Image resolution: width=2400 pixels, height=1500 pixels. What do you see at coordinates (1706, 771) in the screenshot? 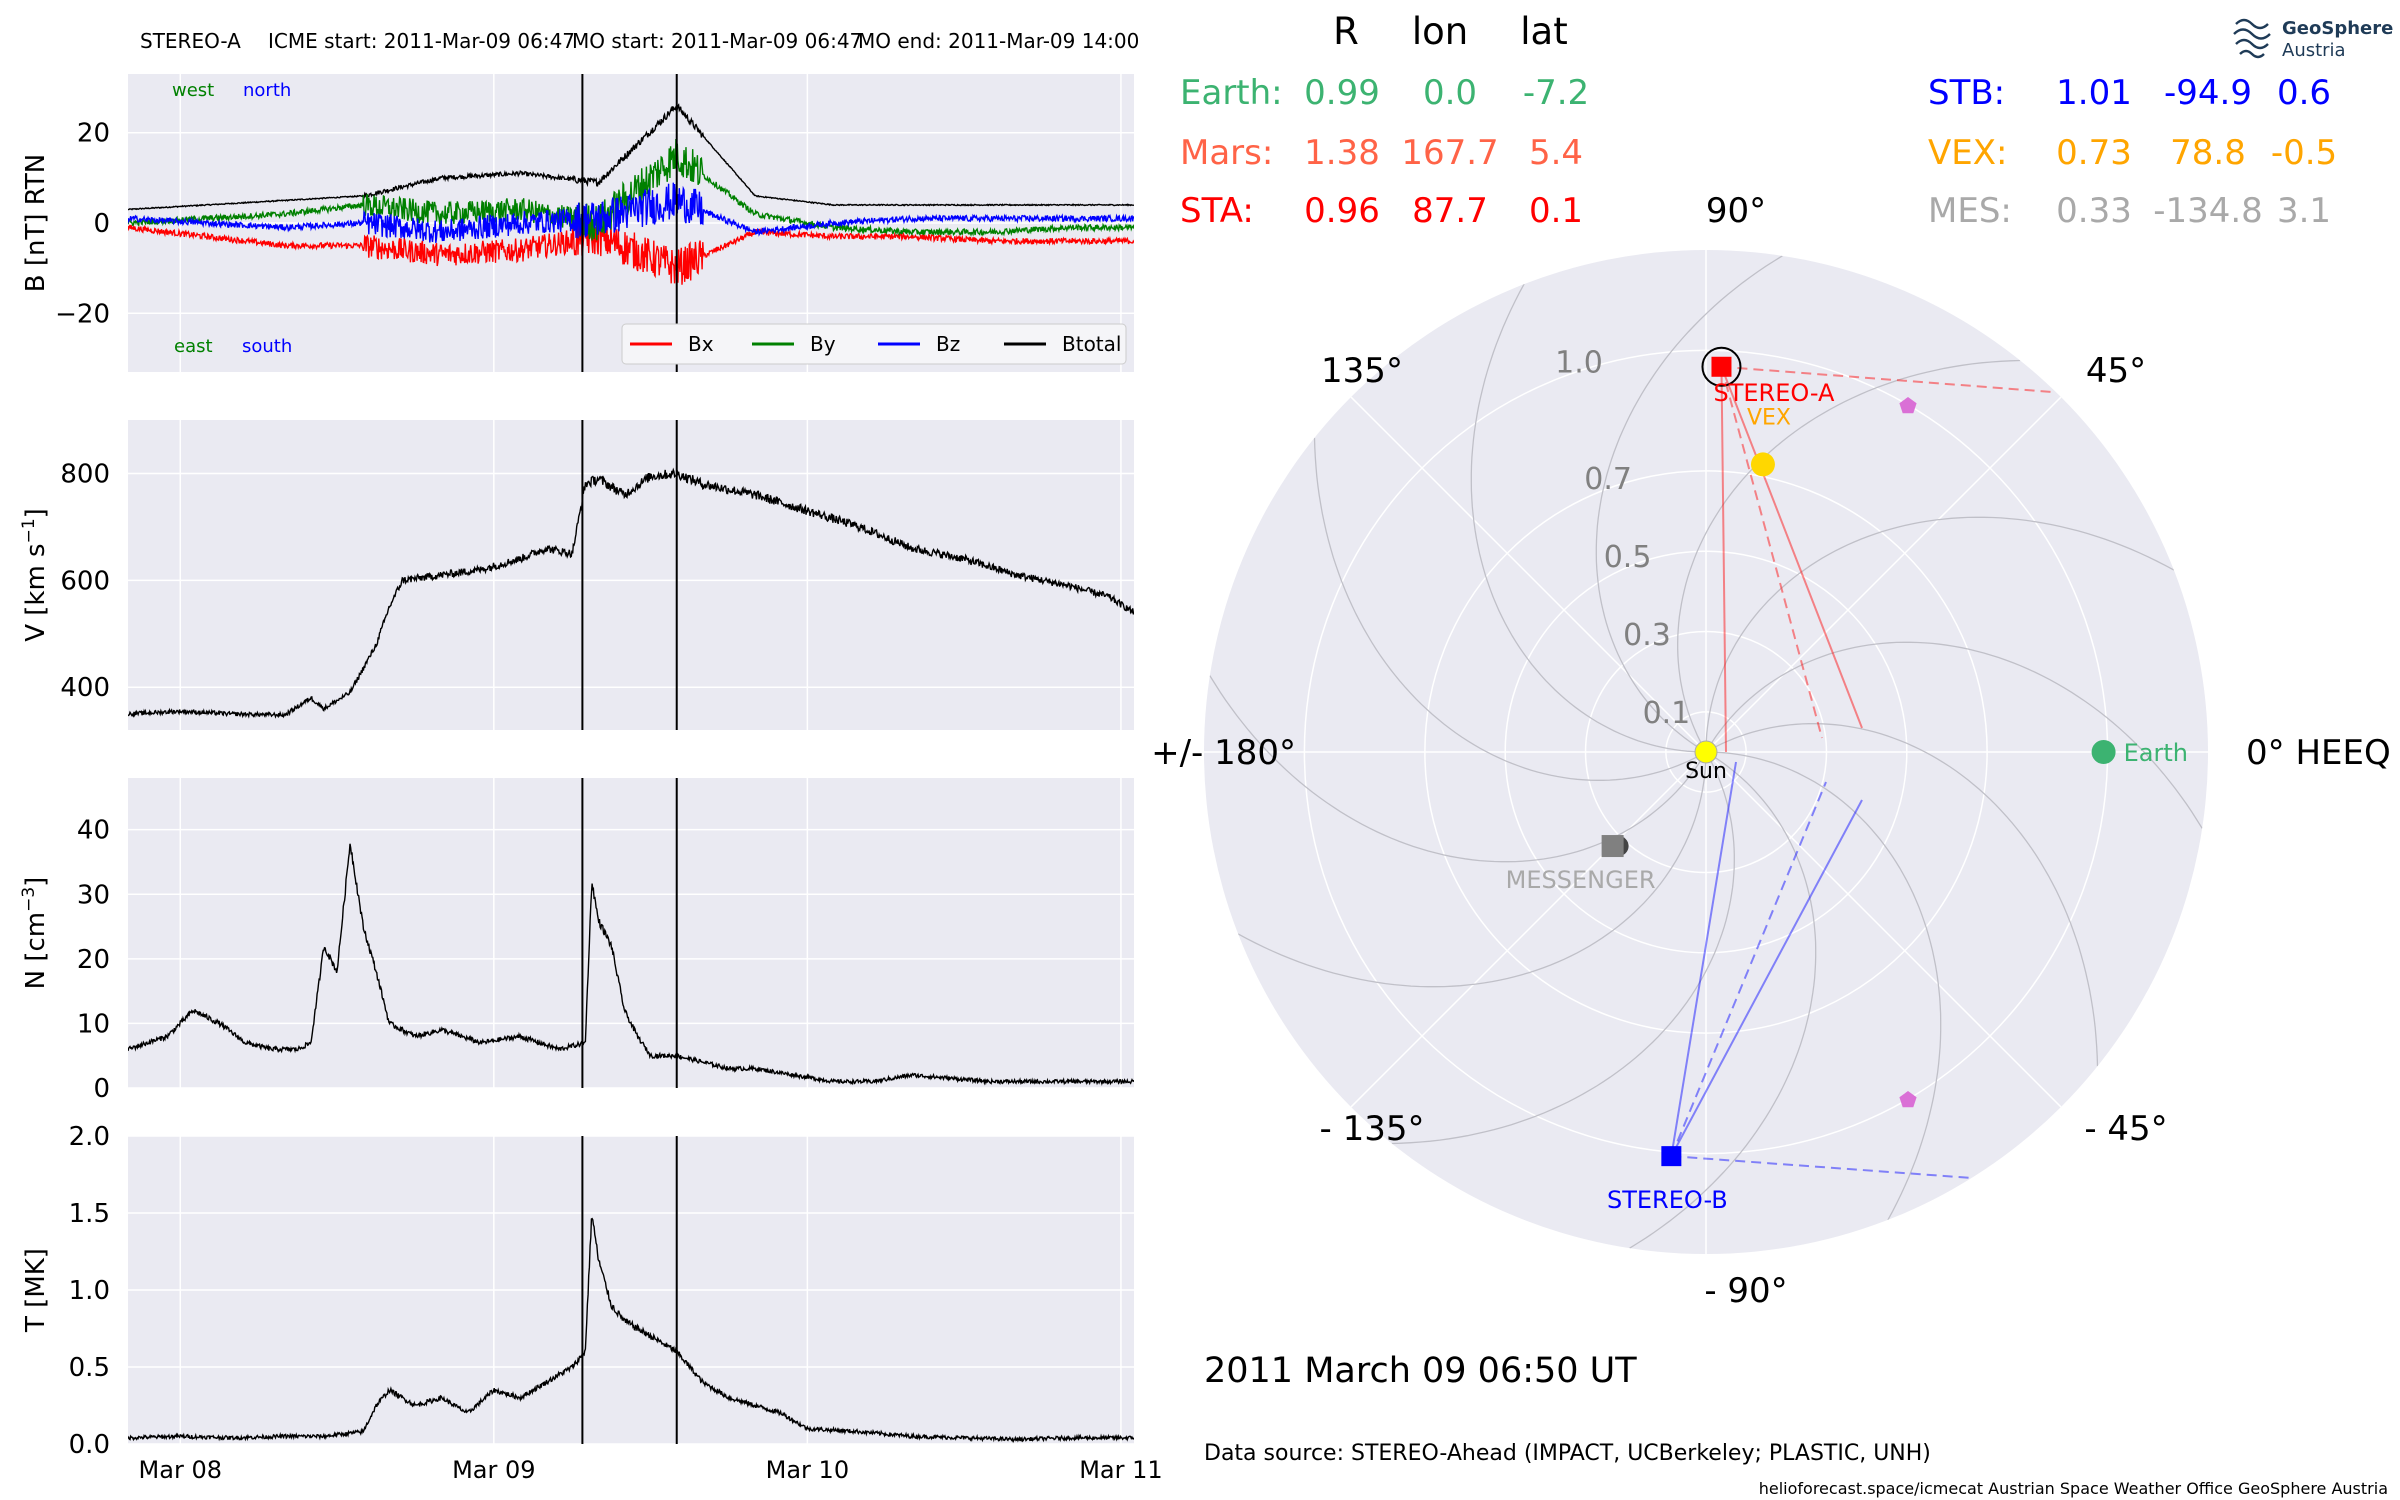
I see `sun-label: Sun` at bounding box center [1706, 771].